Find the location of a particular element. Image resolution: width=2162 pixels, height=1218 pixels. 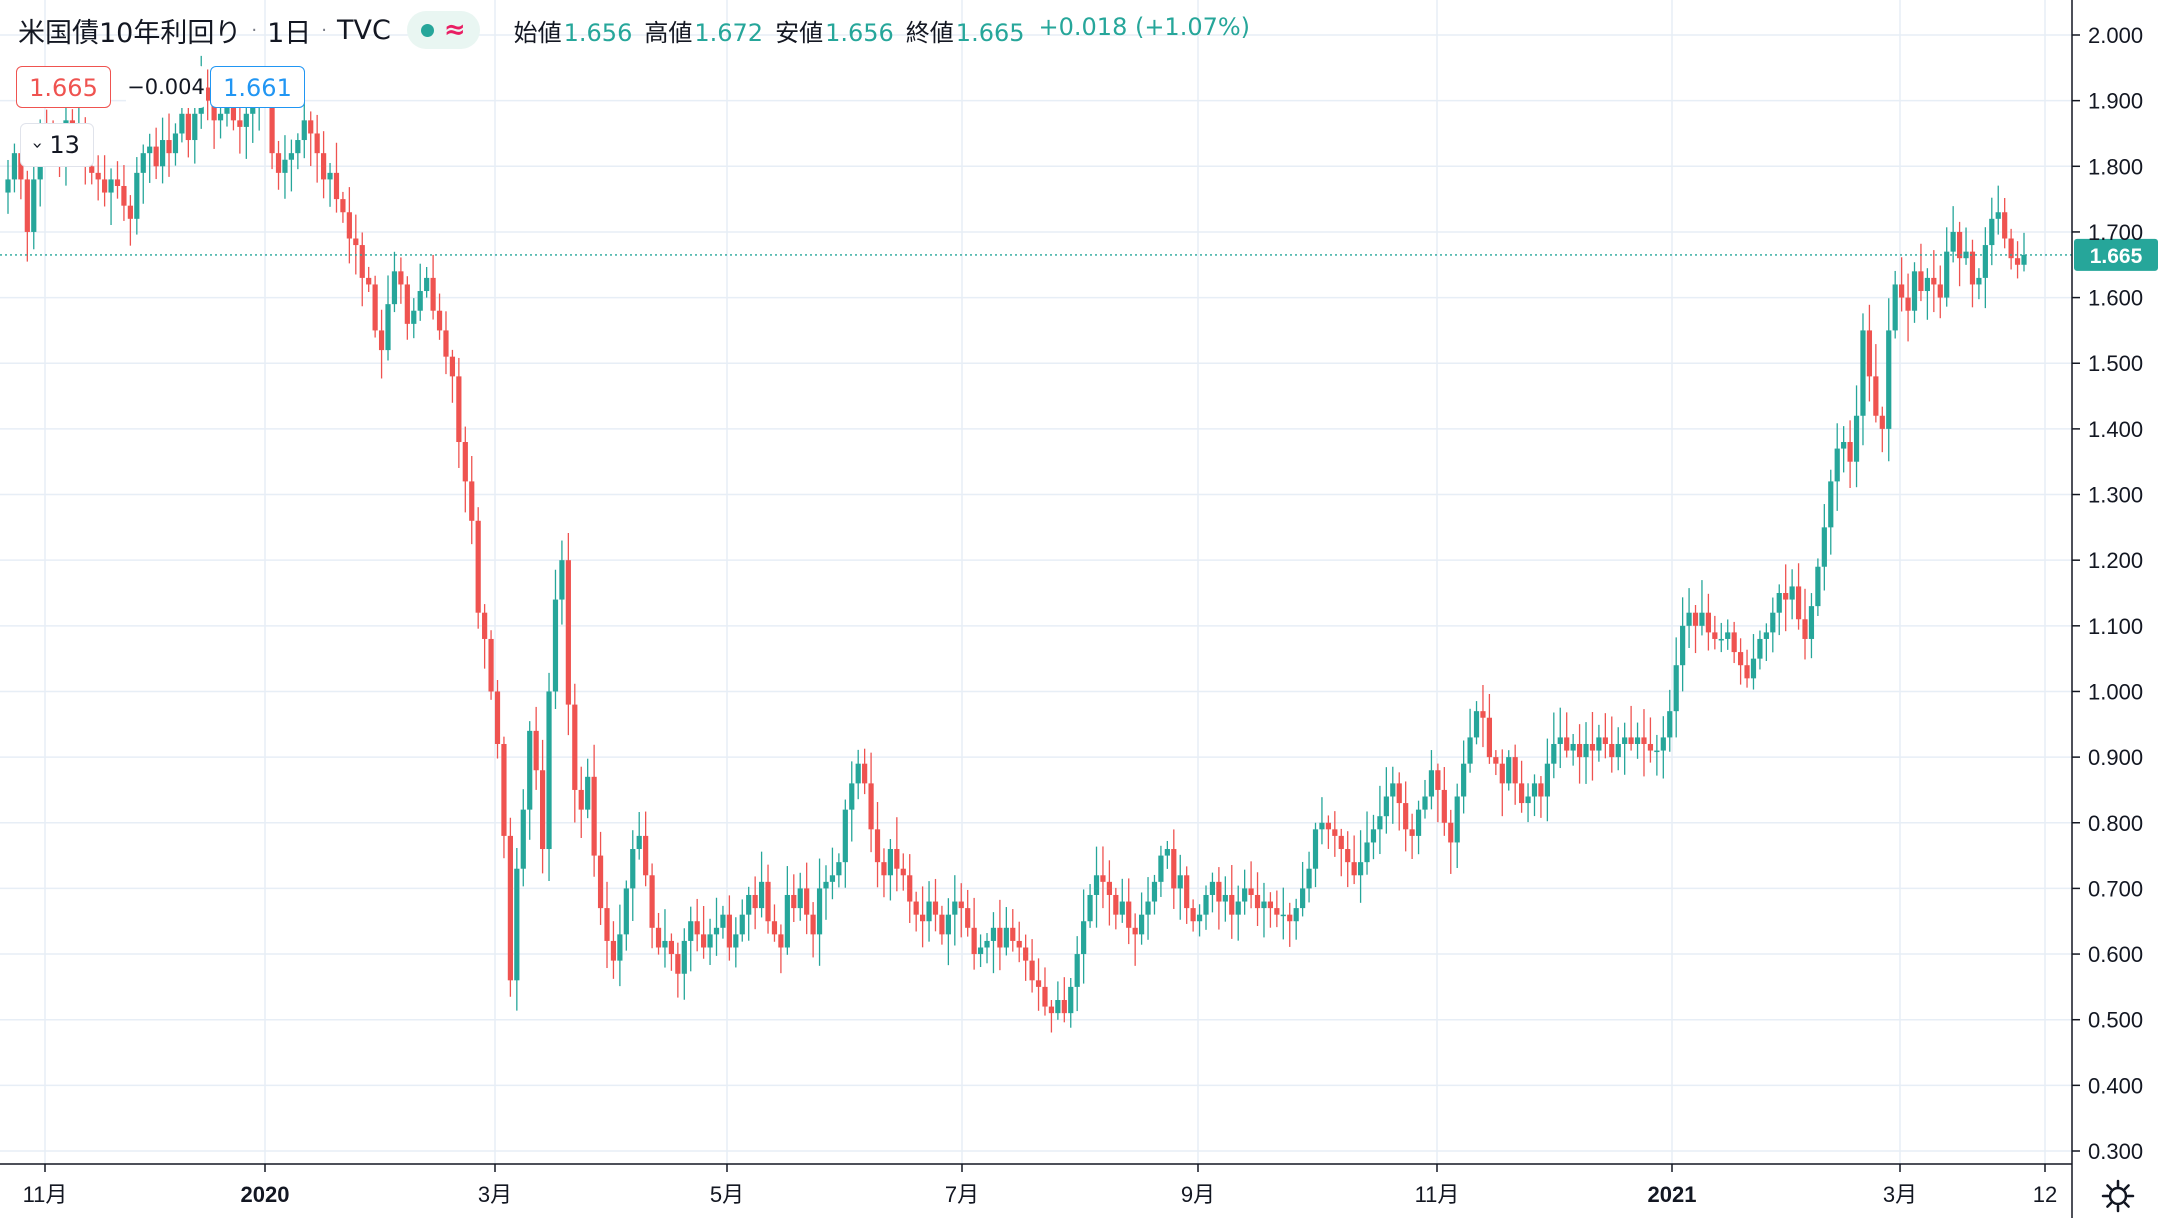

y-tick-label: 0.600 is located at coordinates (2115, 954).